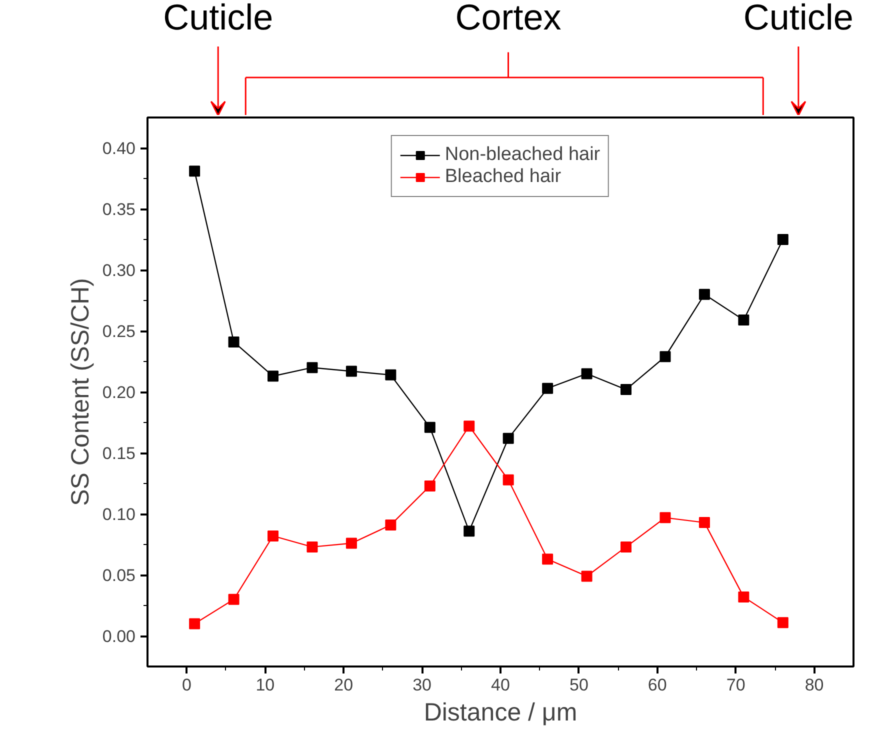 The height and width of the screenshot is (729, 871). I want to click on x-tick-label: 10, so click(265, 685).